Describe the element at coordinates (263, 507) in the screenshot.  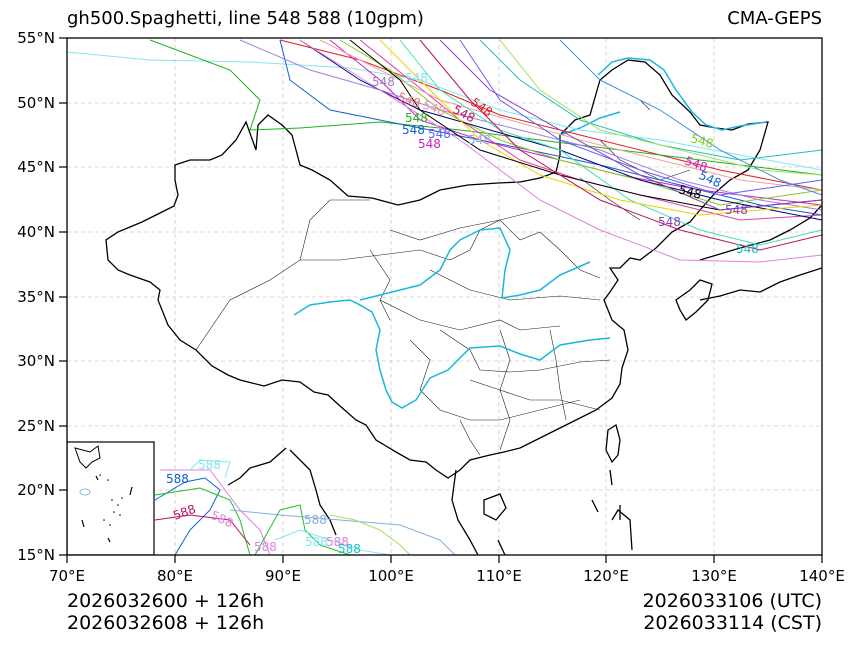
I see `contour-588-labels: 588 588 588 588 588 588 588 588 588` at that location.